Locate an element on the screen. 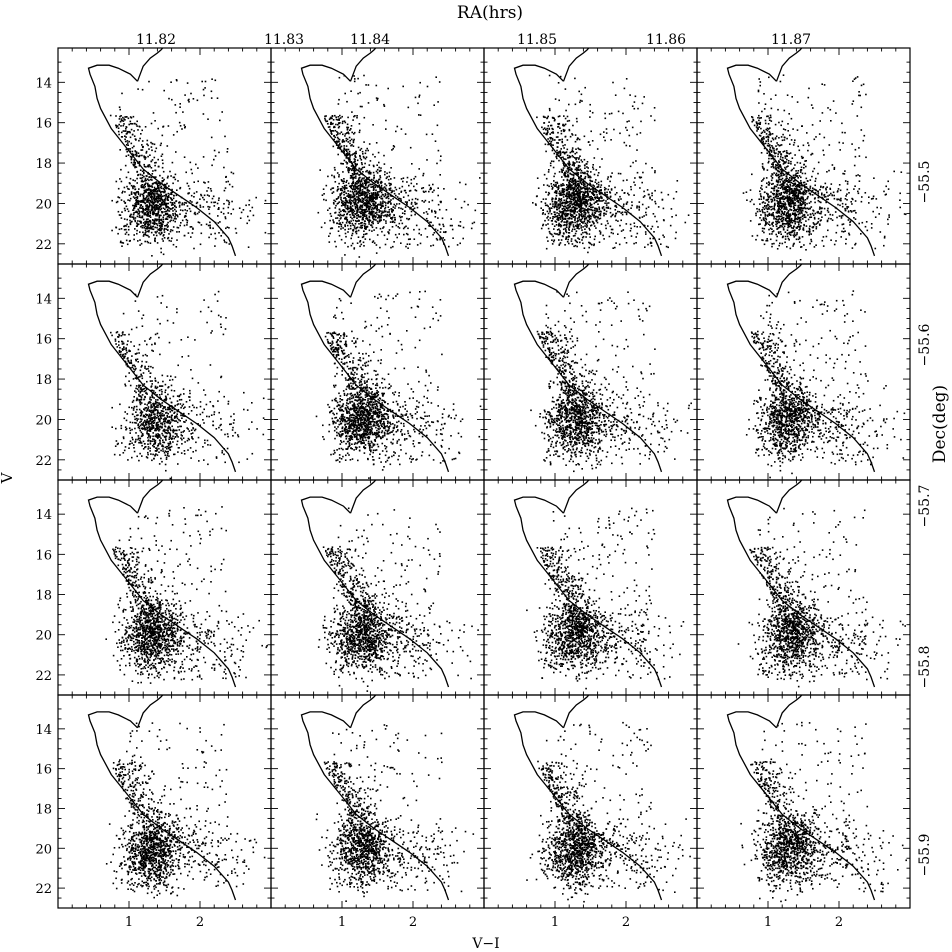 Image resolution: width=952 pixels, height=952 pixels. cmd-panel is located at coordinates (590, 156).